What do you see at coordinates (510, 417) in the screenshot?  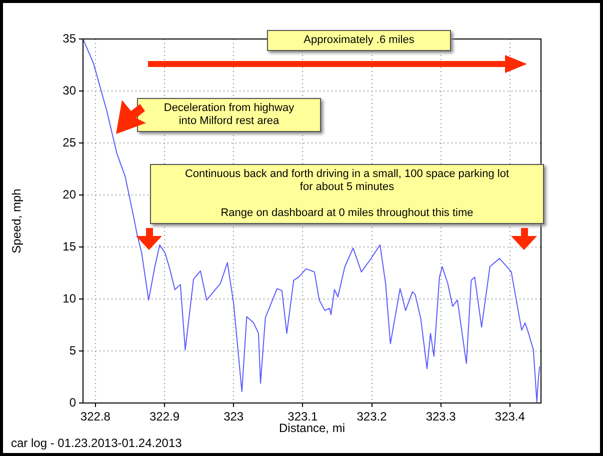 I see `x-tick-label: 323.4` at bounding box center [510, 417].